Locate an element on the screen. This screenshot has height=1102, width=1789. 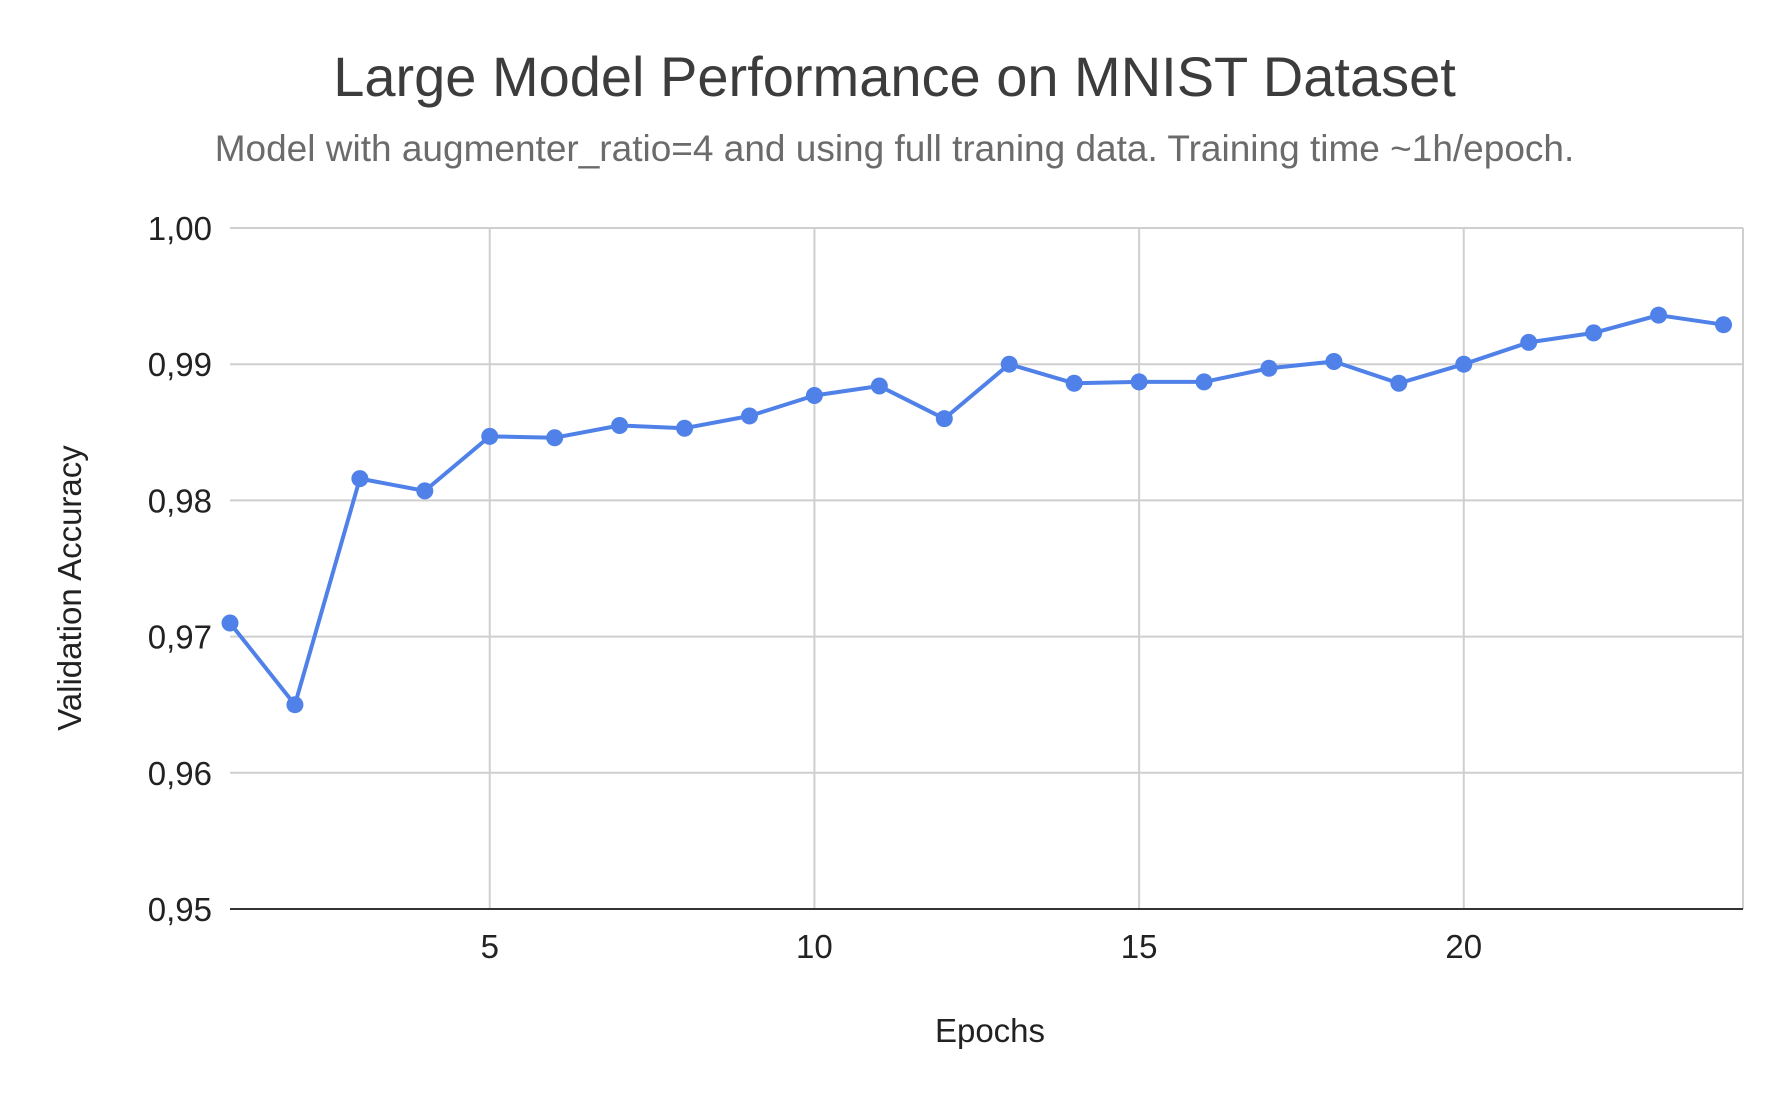
x-tick-label: 10 is located at coordinates (814, 946).